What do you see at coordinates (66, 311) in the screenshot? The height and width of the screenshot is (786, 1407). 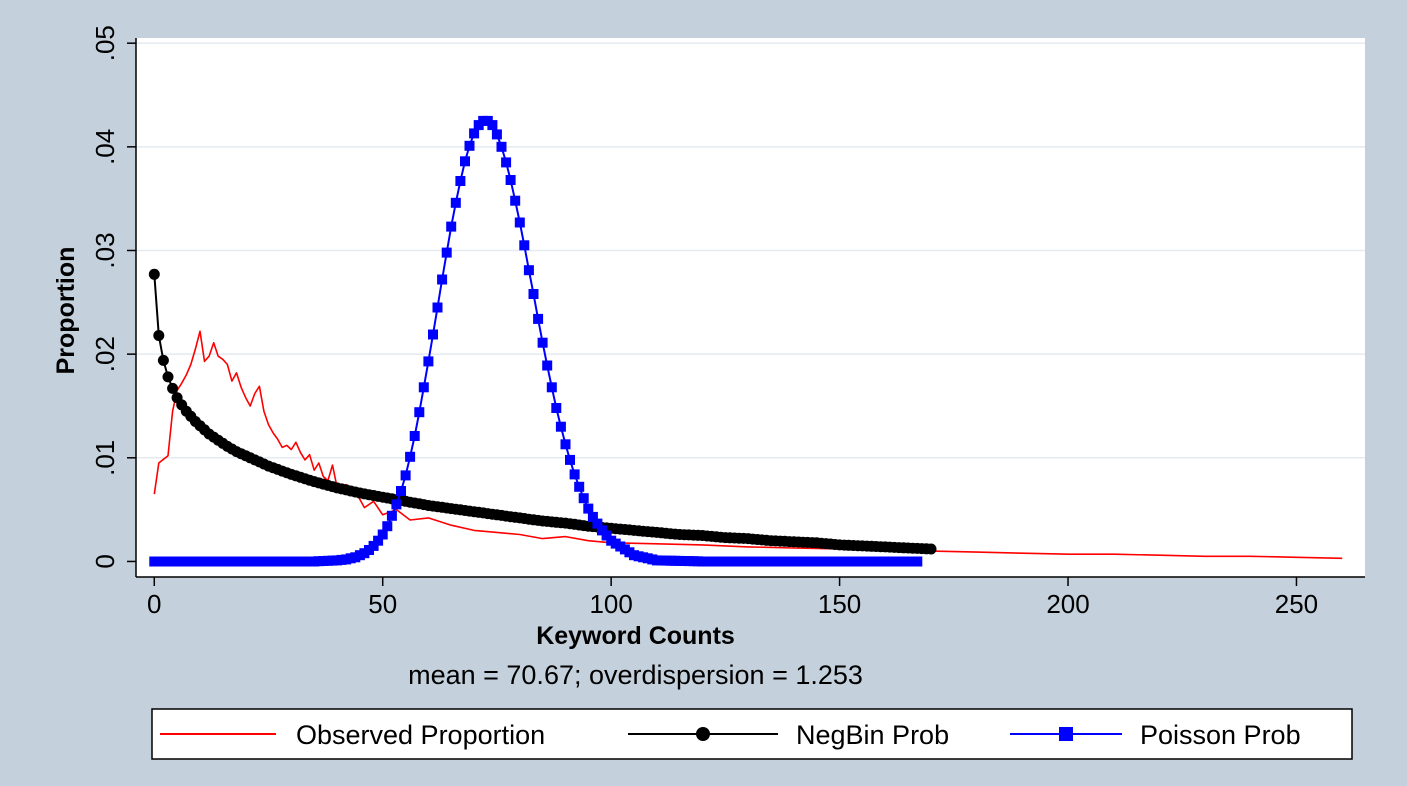 I see `y-axis-title: Proportion` at bounding box center [66, 311].